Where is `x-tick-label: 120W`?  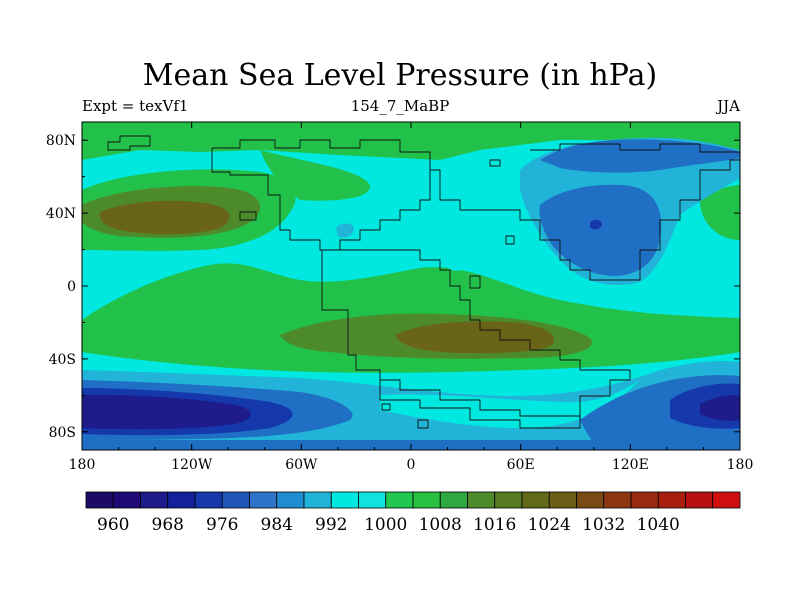
x-tick-label: 120W is located at coordinates (192, 465).